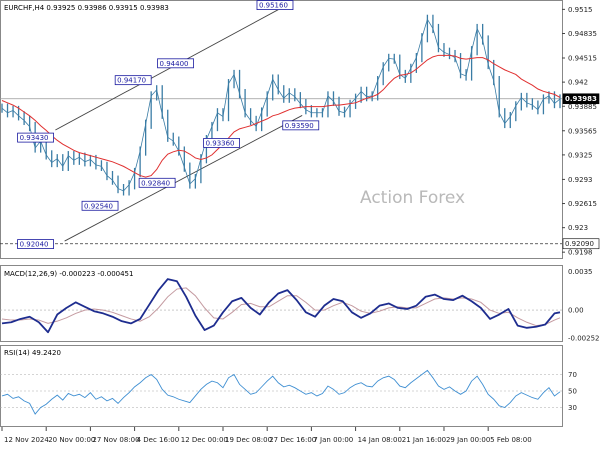 Image resolution: width=600 pixels, height=450 pixels. I want to click on rsi-line, so click(281, 392).